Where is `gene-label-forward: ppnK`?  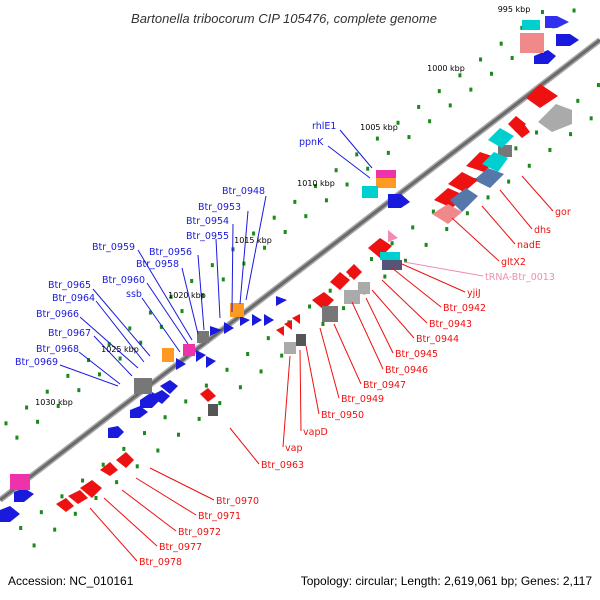 gene-label-forward: ppnK is located at coordinates (311, 142).